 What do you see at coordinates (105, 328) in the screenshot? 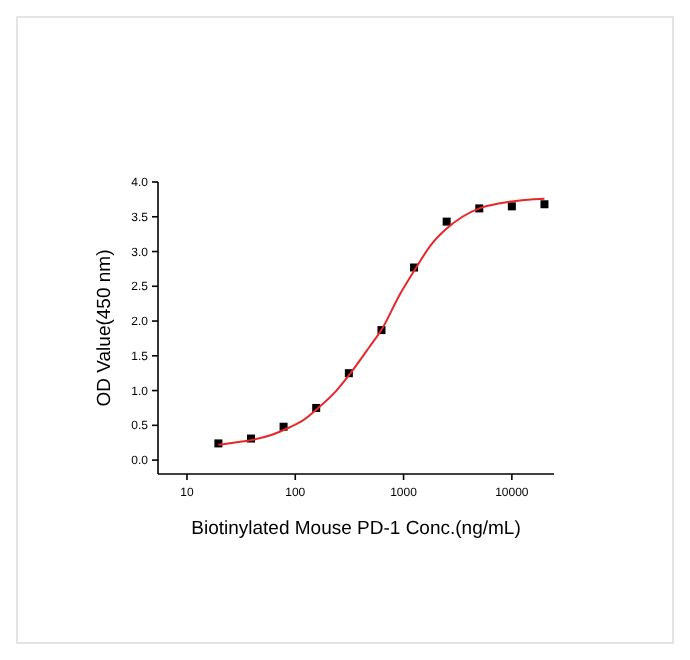
I see `y-axis-title: OD Value(450 nm)` at bounding box center [105, 328].